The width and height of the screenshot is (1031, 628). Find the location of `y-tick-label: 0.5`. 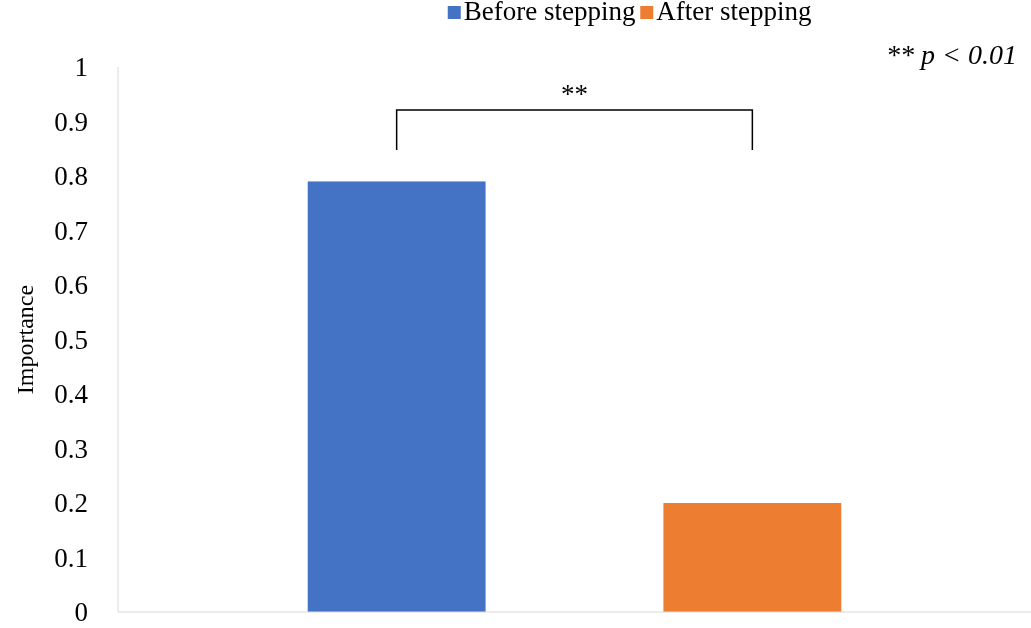

y-tick-label: 0.5 is located at coordinates (71, 339).